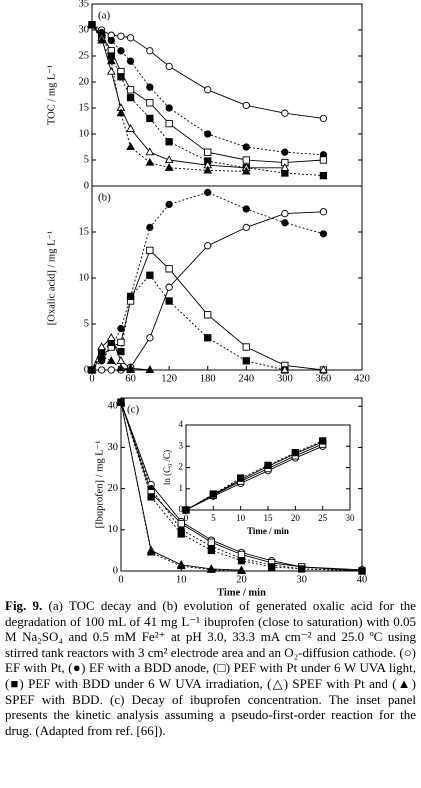 Image resolution: width=421 pixels, height=788 pixels. Describe the element at coordinates (86, 323) in the screenshot. I see `y-tick-label: 5` at that location.